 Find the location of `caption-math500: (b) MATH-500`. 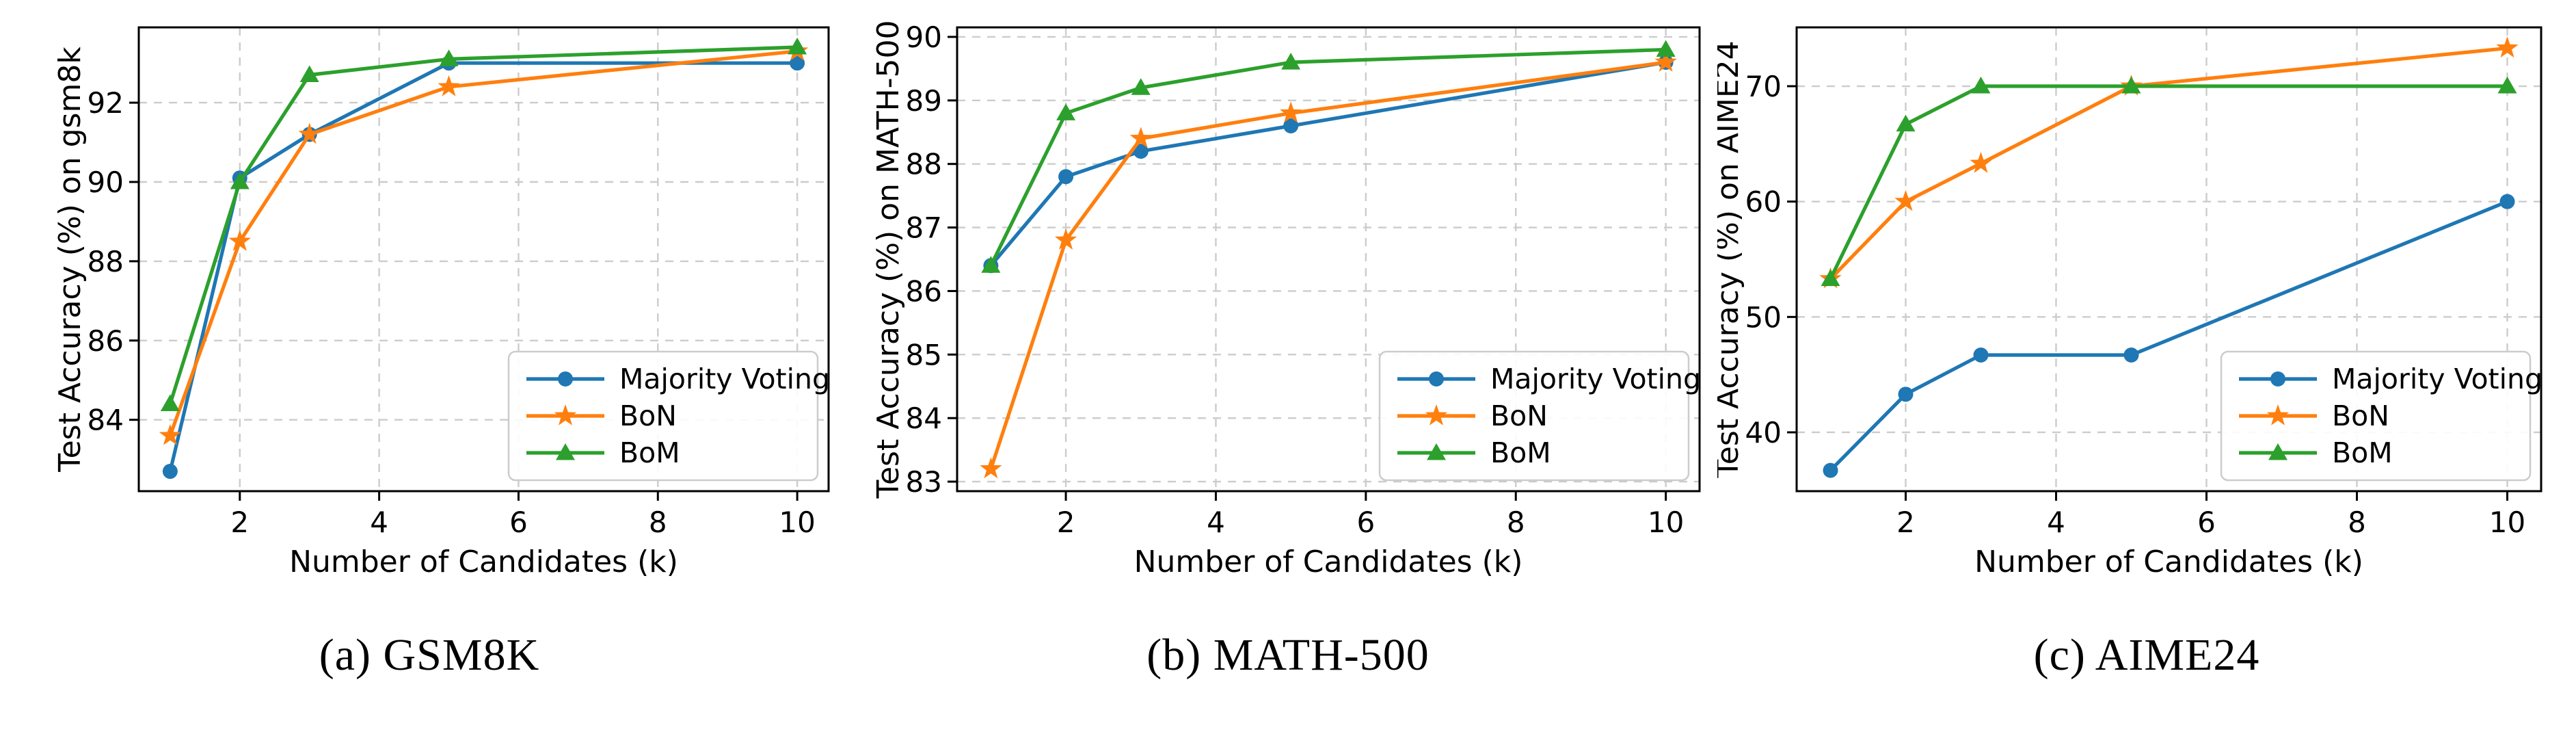

caption-math500: (b) MATH-500 is located at coordinates (1288, 655).